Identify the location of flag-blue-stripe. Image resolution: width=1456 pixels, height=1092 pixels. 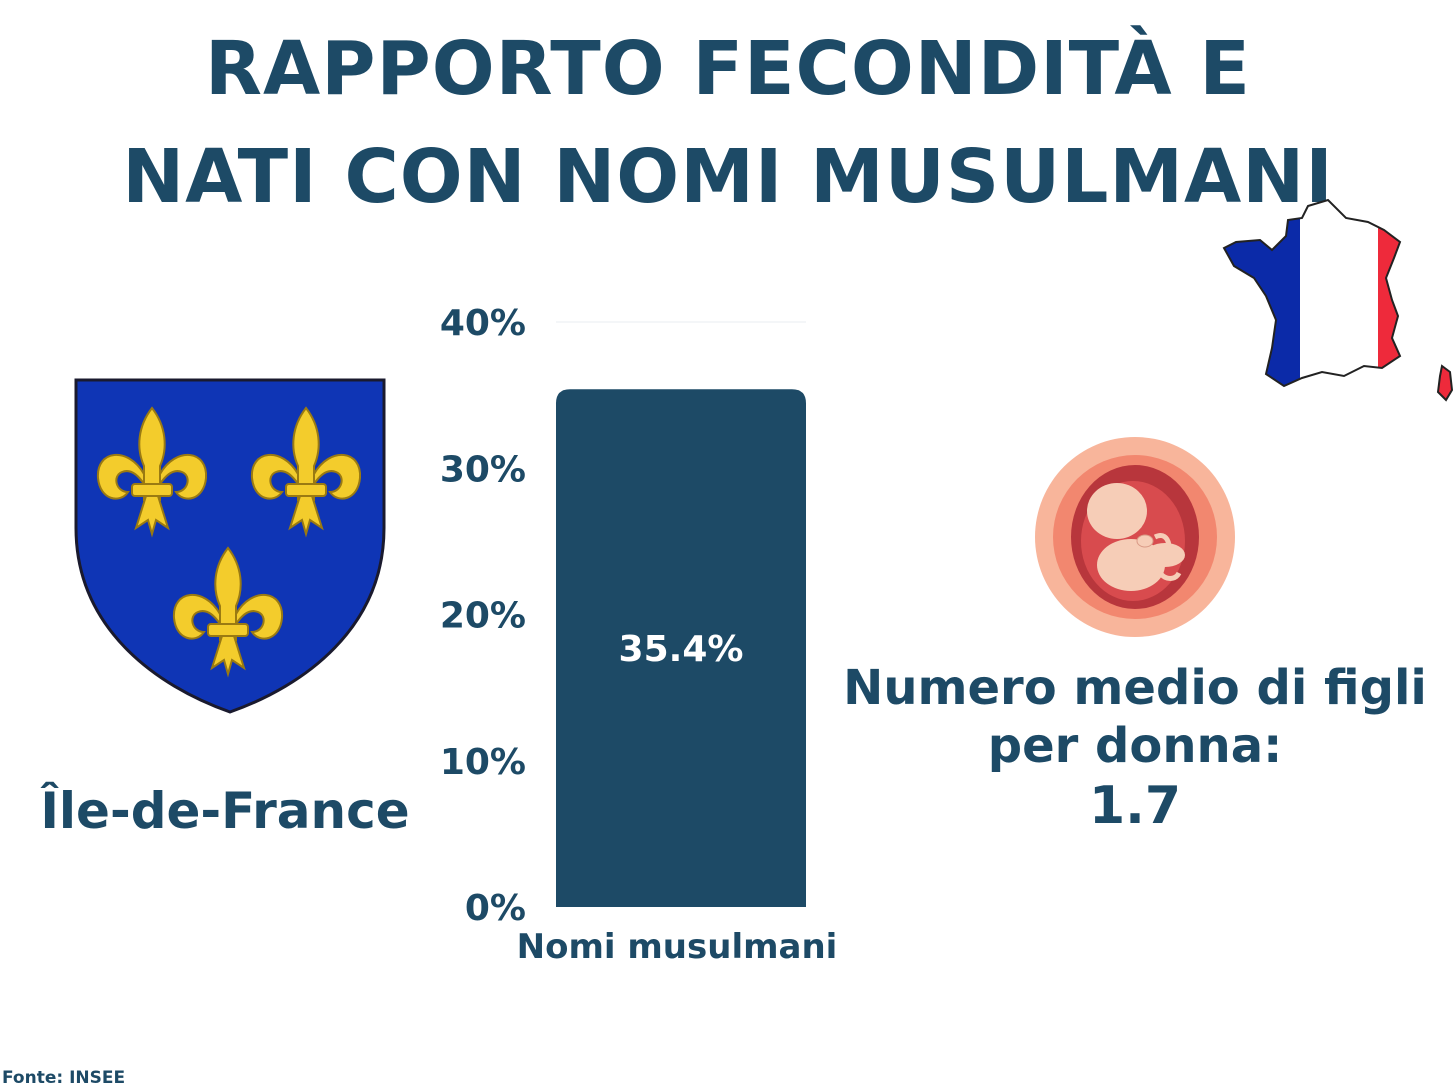
(1262, 293).